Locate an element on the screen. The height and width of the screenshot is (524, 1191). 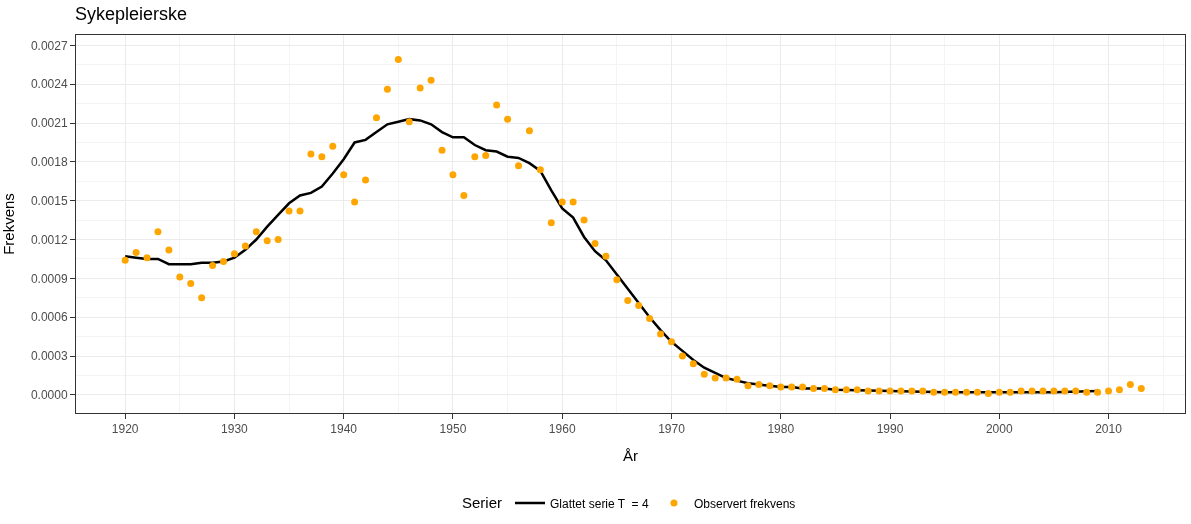
legend-label: Observert frekvens is located at coordinates (744, 503).